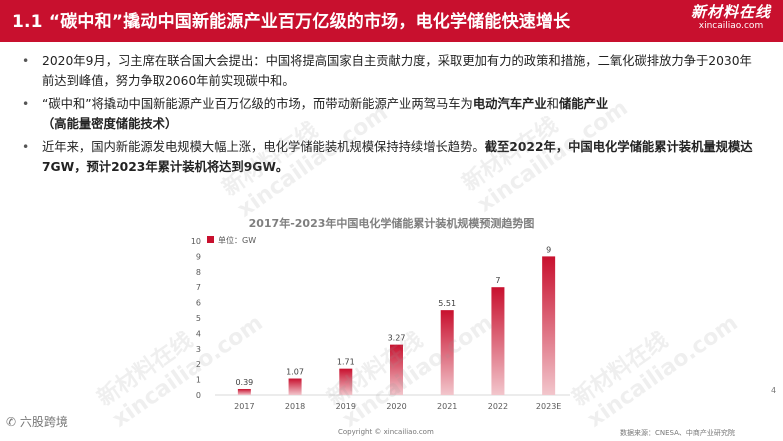  What do you see at coordinates (583, 104) in the screenshot?
I see `bullet-2-bold-b: 储能产业` at bounding box center [583, 104].